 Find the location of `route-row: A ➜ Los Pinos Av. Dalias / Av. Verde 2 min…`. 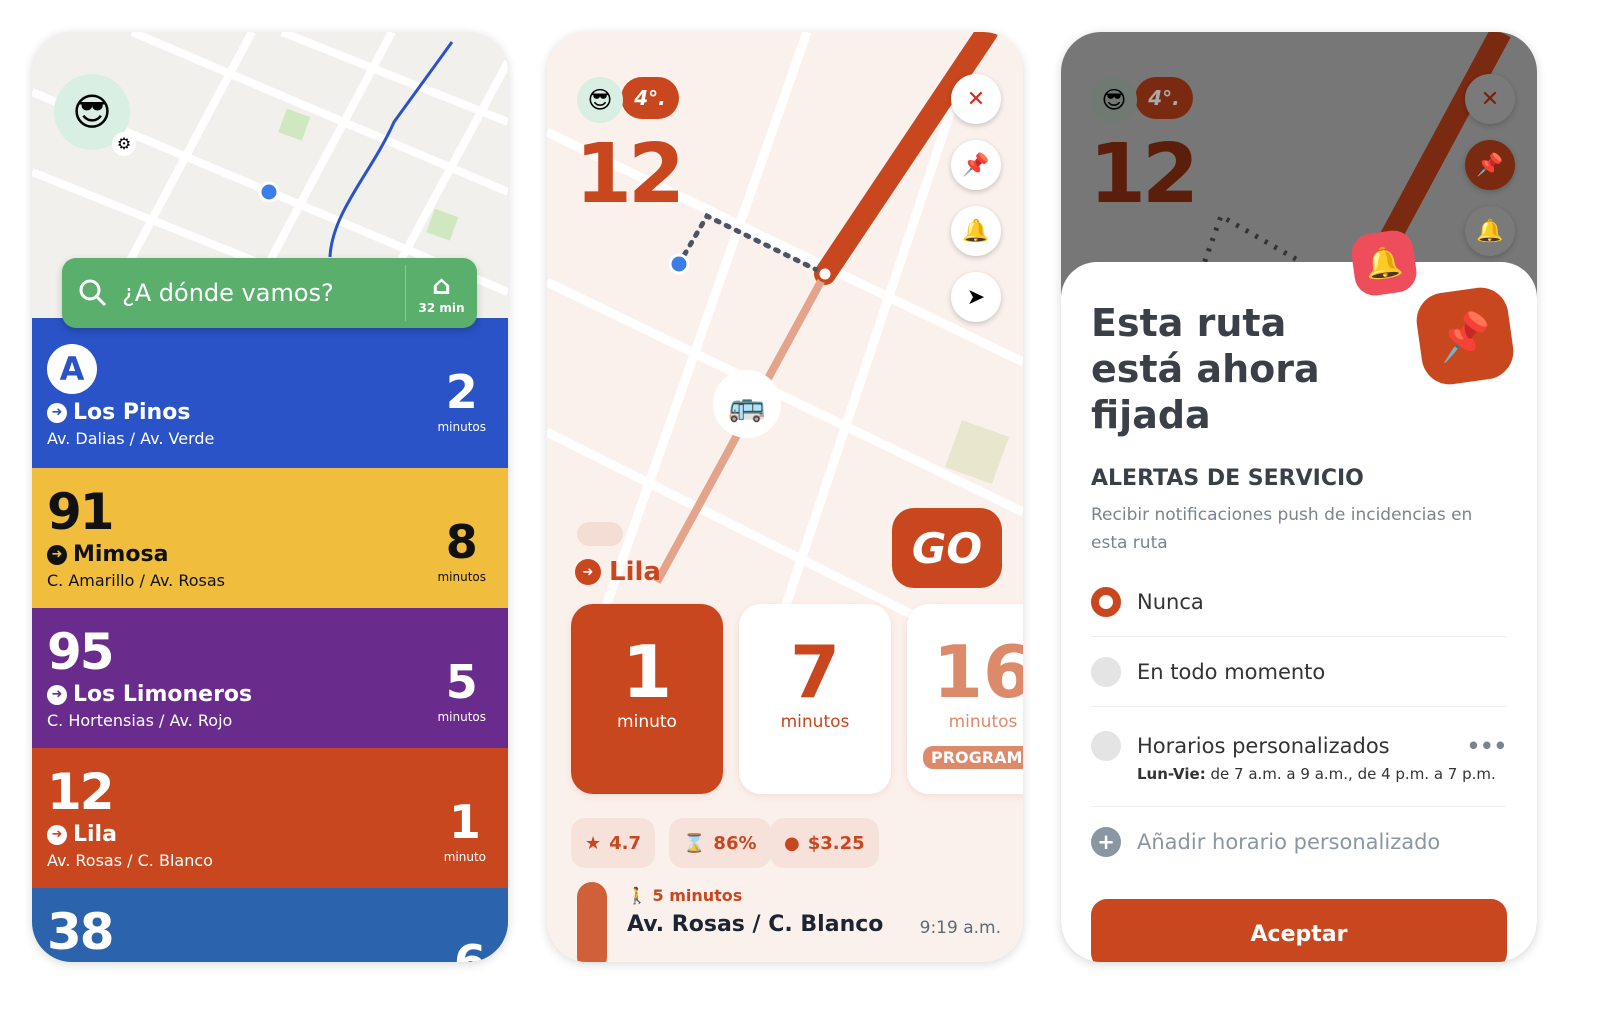

route-row: A ➜ Los Pinos Av. Dalias / Av. Verde 2 min… is located at coordinates (270, 393).